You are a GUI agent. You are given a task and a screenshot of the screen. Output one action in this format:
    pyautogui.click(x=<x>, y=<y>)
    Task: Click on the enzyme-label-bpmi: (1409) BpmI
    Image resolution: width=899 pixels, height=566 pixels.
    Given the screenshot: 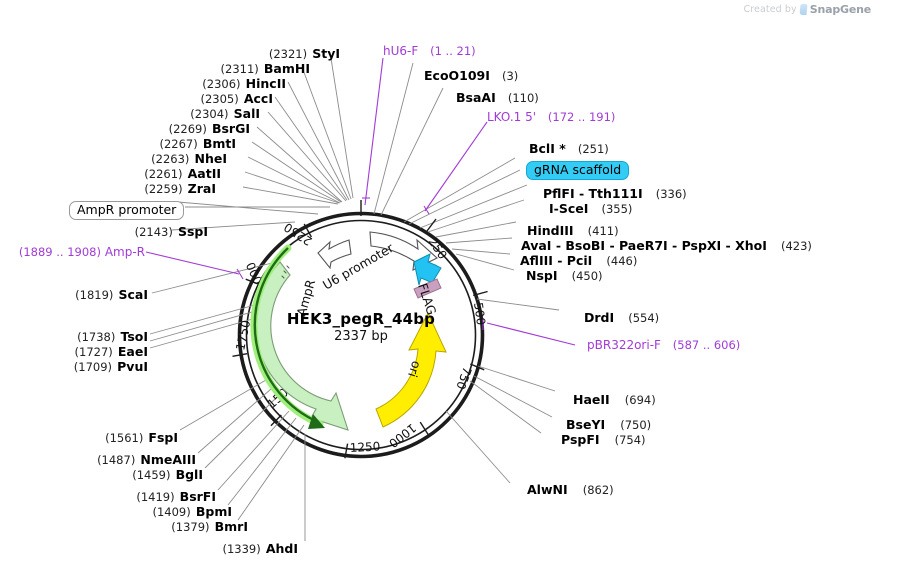 What is the action you would take?
    pyautogui.click(x=116, y=511)
    